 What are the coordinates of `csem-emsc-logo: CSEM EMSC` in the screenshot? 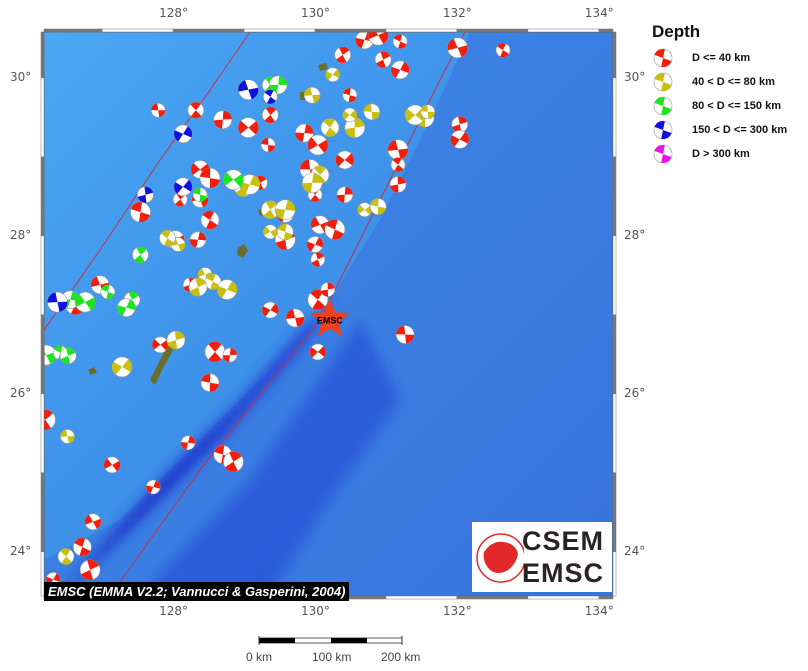 It's located at (542, 557).